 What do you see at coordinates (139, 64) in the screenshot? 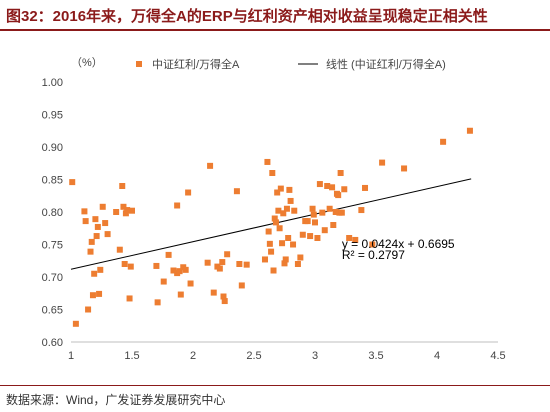
I see `legend-marker-scatter` at bounding box center [139, 64].